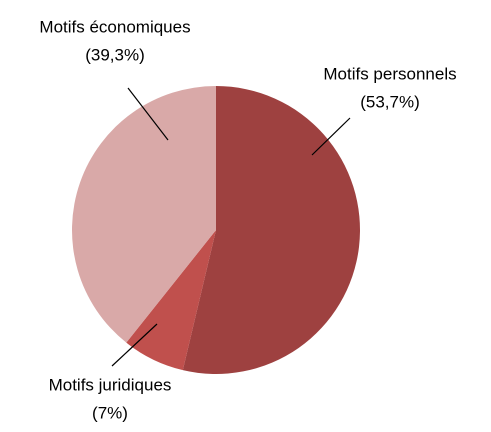 The height and width of the screenshot is (432, 491). What do you see at coordinates (110, 384) in the screenshot?
I see `slice-label: Motifs juridiques` at bounding box center [110, 384].